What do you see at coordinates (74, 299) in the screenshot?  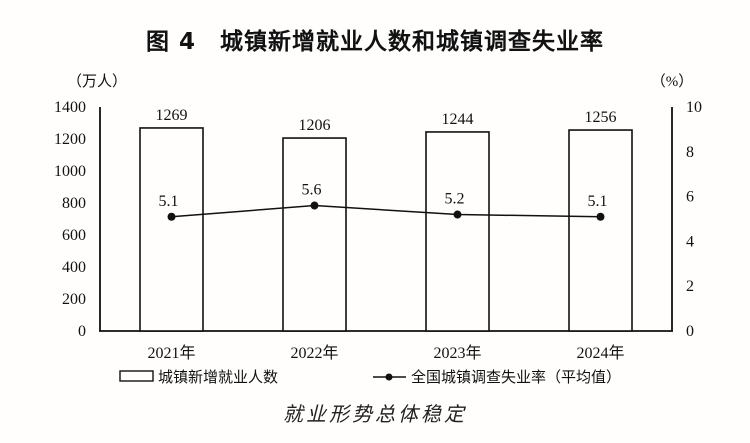 I see `y-tick-label-left: 200` at bounding box center [74, 299].